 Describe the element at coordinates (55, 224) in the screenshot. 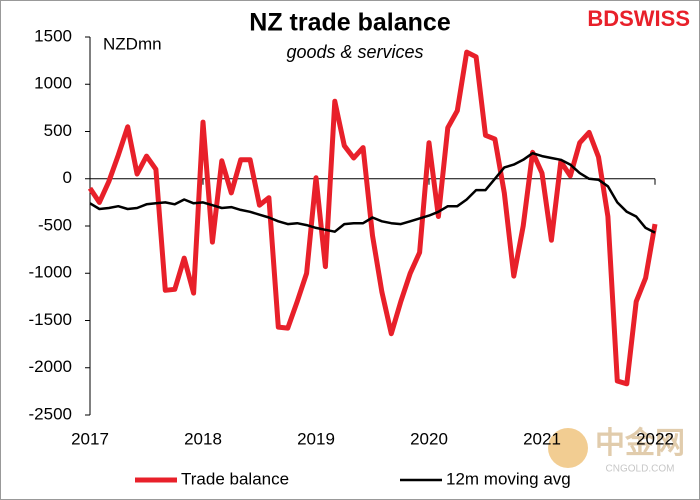

I see `y-tick-label: -500` at that location.